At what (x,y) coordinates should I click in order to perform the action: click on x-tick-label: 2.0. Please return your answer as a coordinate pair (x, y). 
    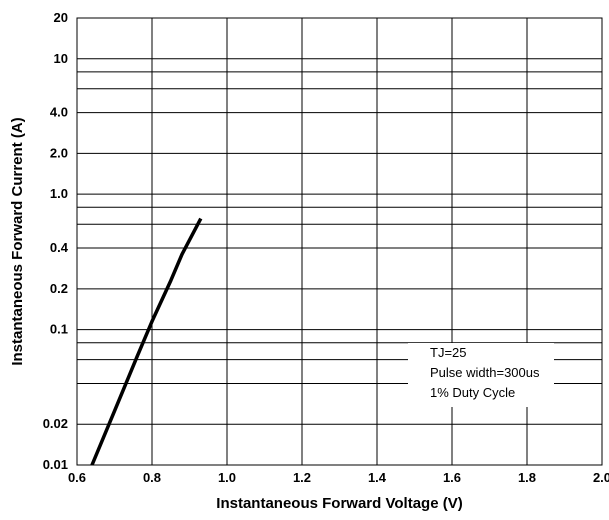
    Looking at the image, I should click on (601, 477).